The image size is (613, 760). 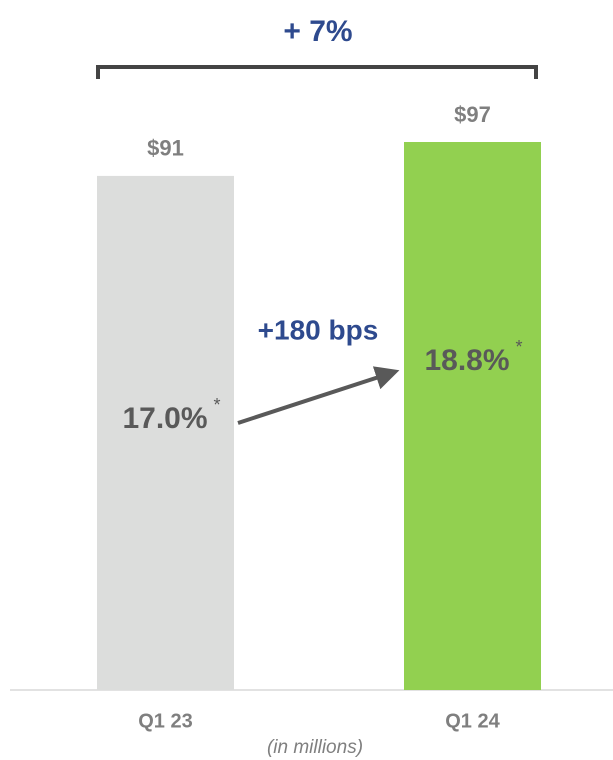 I want to click on chart-title: + 7%, so click(x=317, y=31).